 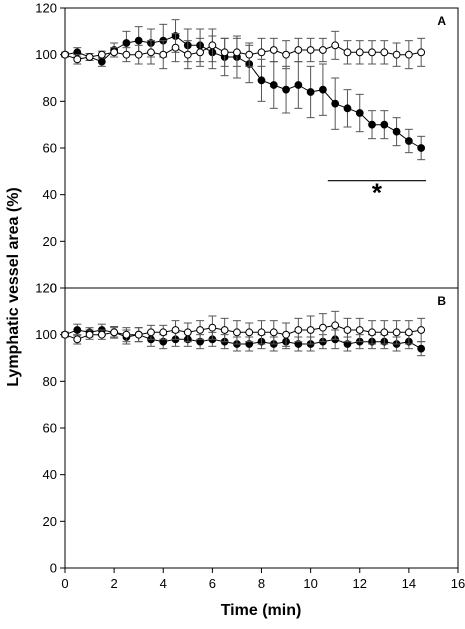 What do you see at coordinates (46, 54) in the screenshot?
I see `y-tick-label-a: 100` at bounding box center [46, 54].